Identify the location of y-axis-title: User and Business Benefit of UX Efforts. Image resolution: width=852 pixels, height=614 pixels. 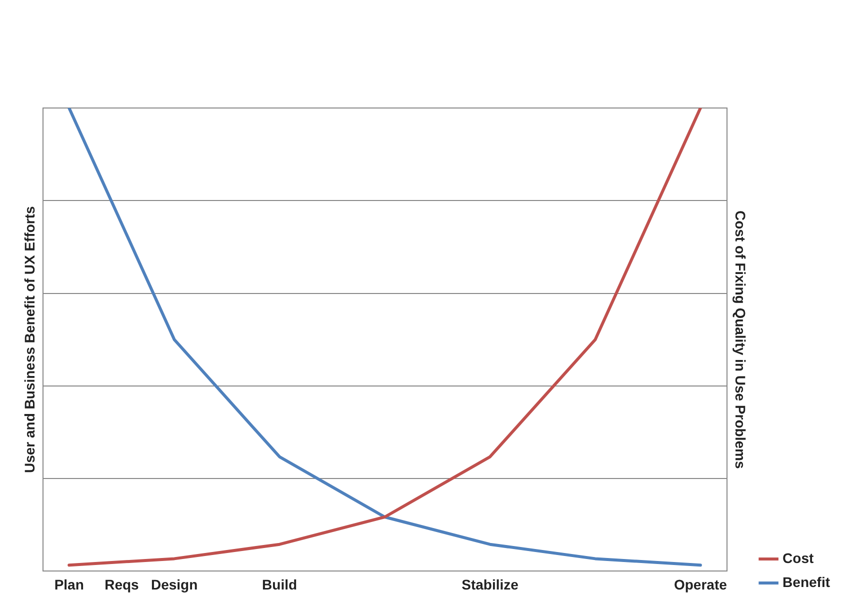
(29, 340).